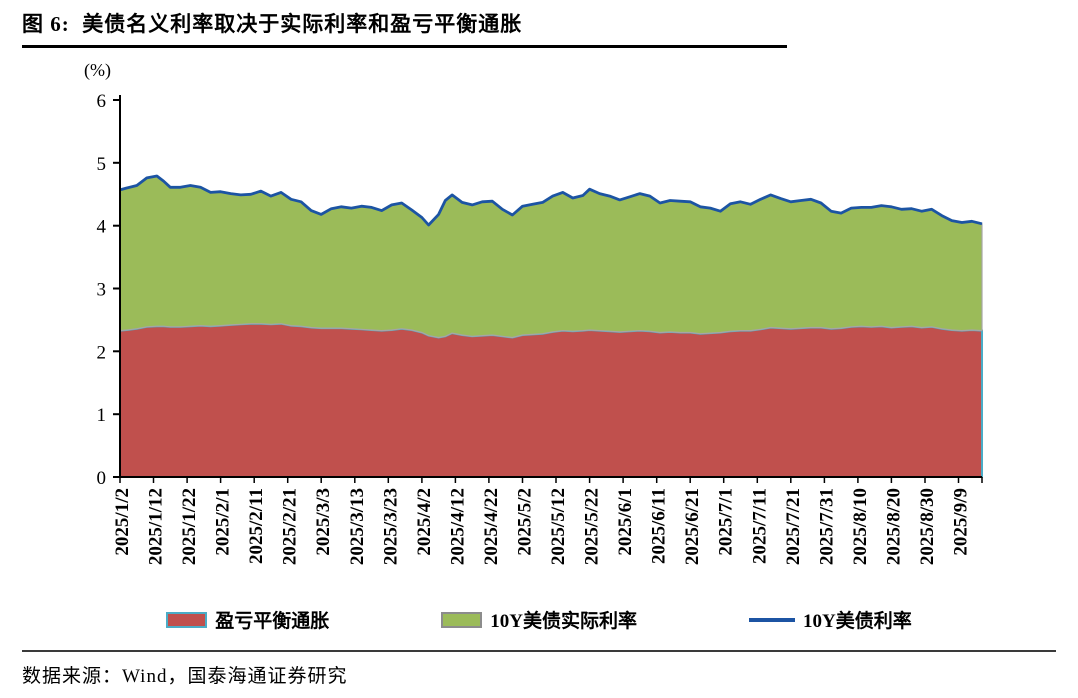  Describe the element at coordinates (659, 526) in the screenshot. I see `x-tick-label: 2025/6/11` at that location.